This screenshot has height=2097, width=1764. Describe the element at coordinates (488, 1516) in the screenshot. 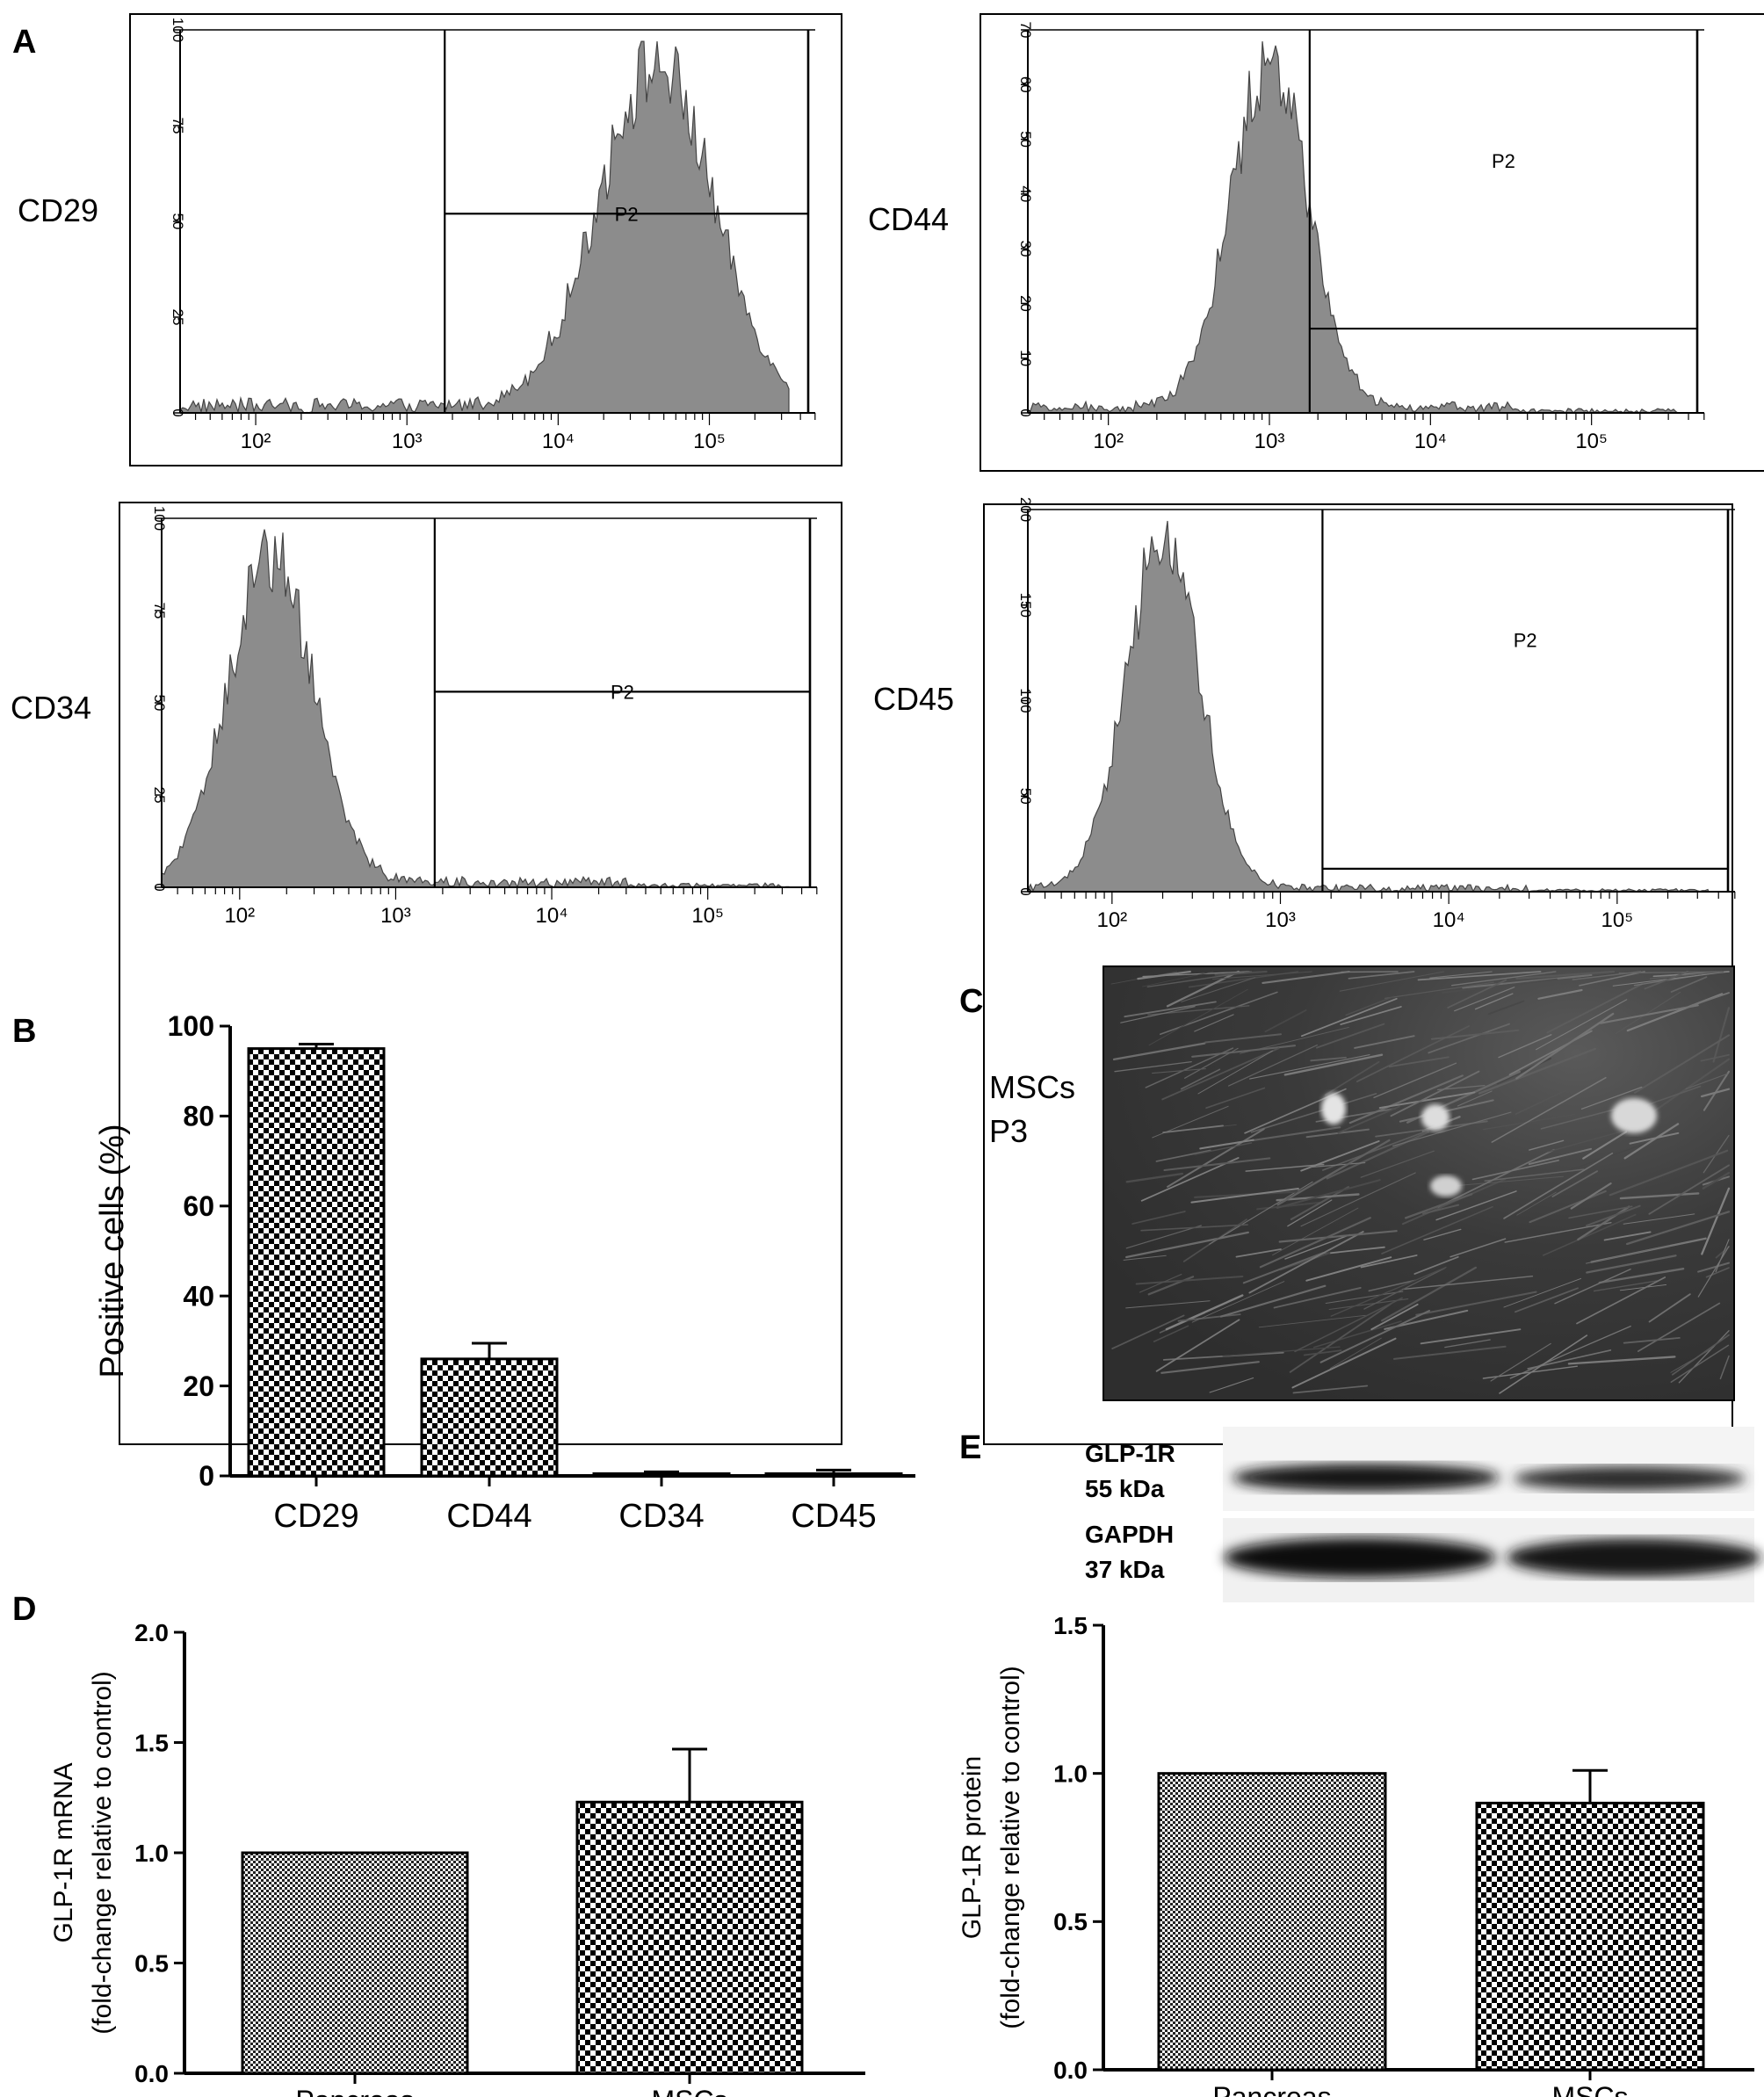

I see `x-tick-label: CD44` at that location.